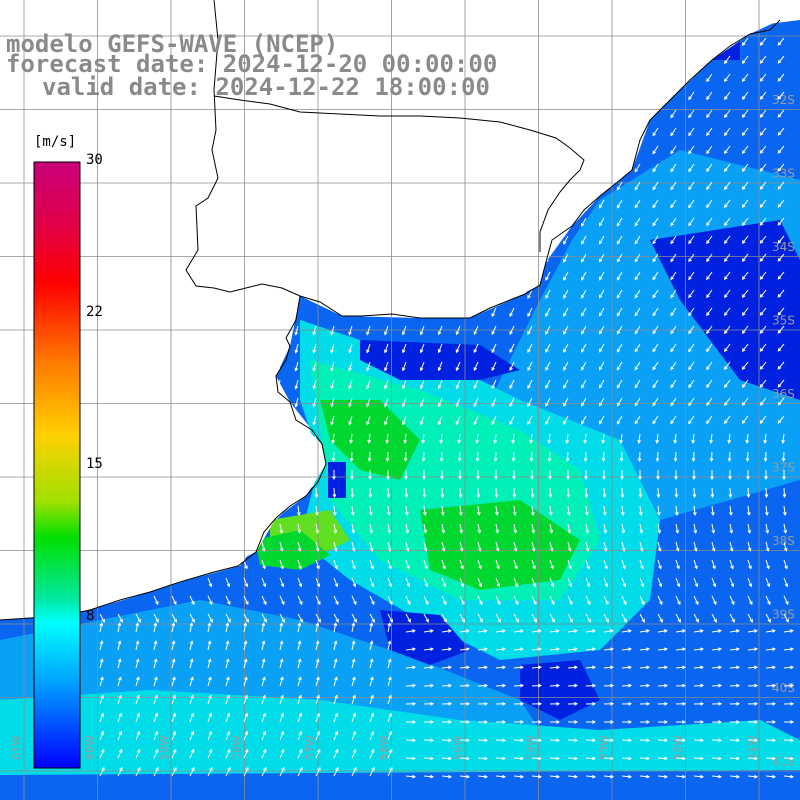  Describe the element at coordinates (337, 480) in the screenshot. I see `wind-speed-zone-deep` at that location.